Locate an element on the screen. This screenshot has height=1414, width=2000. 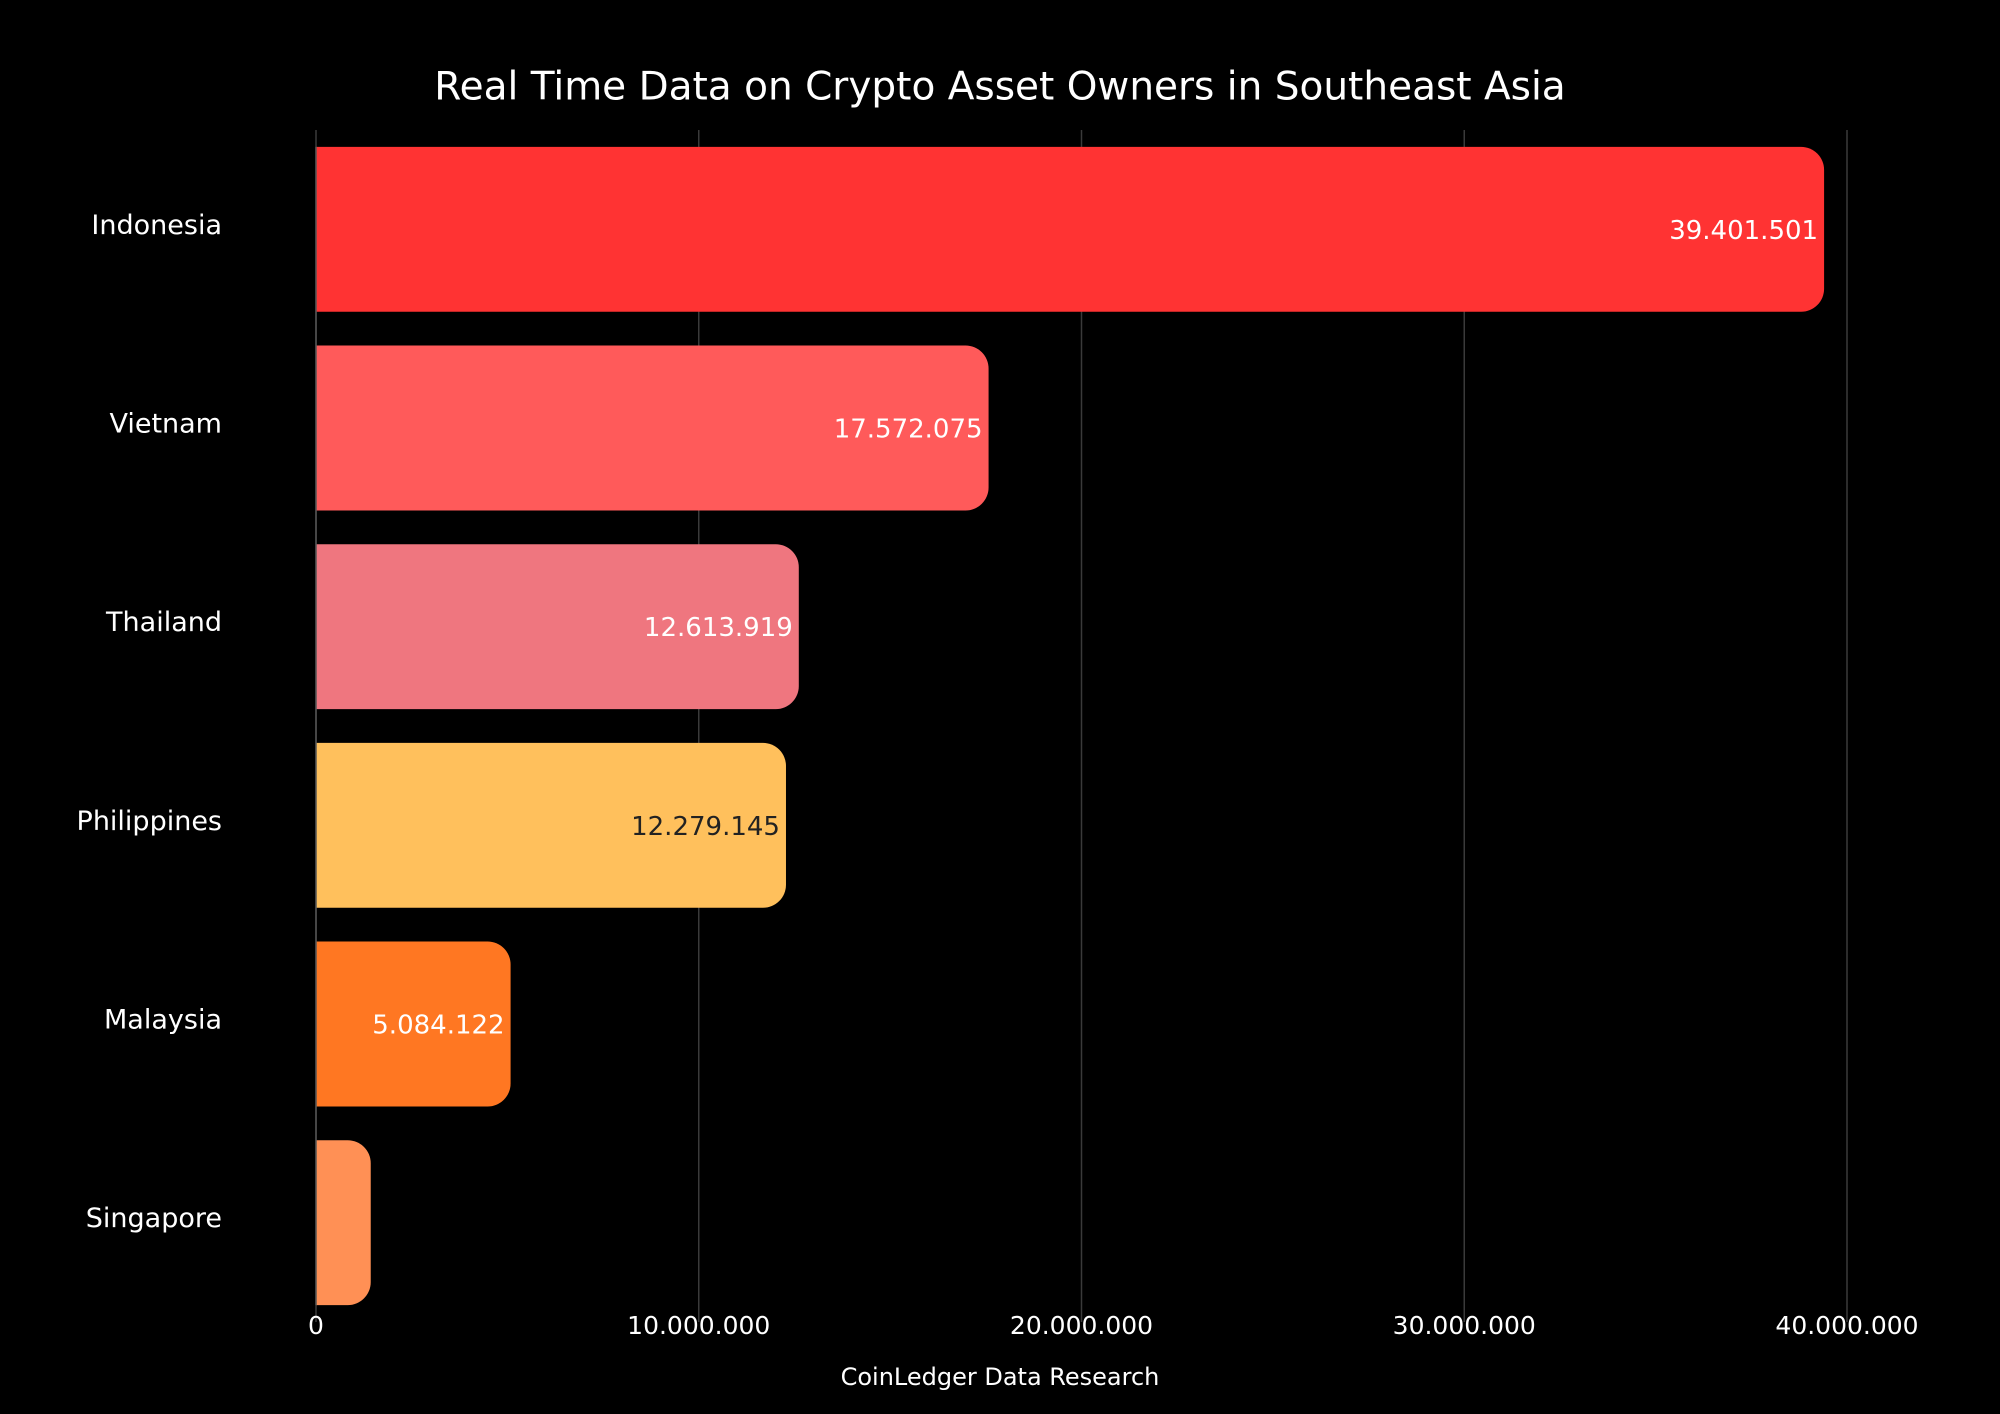
x-tick-label: 20.000.000 is located at coordinates (1081, 1325).